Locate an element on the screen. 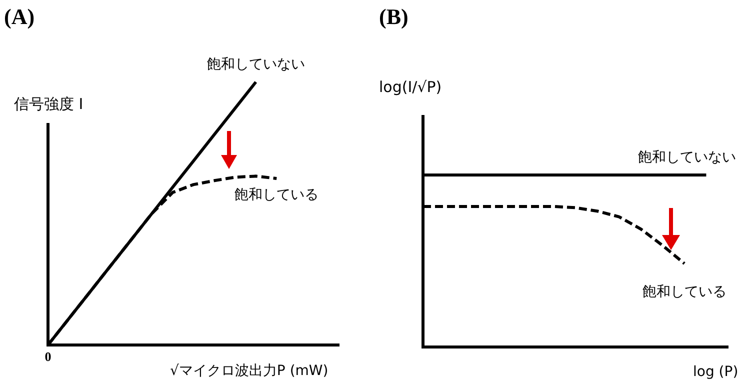 The height and width of the screenshot is (391, 750). chart-title: (A) is located at coordinates (19, 17).